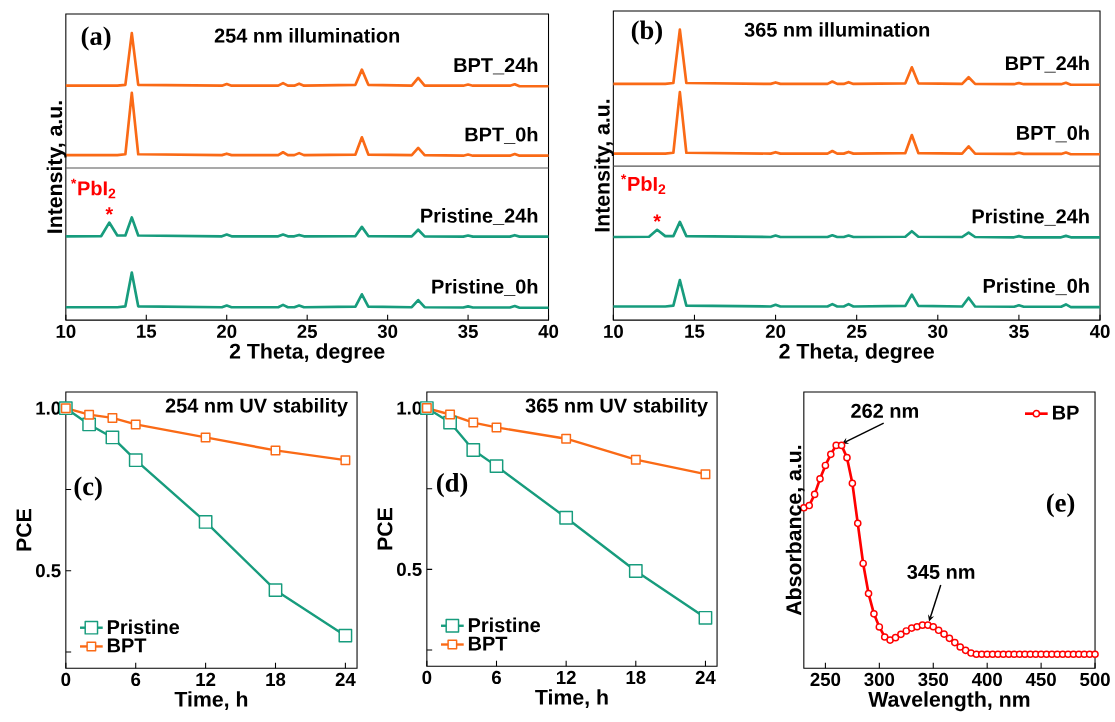 This screenshot has width=1115, height=722. What do you see at coordinates (825, 679) in the screenshot?
I see `x-tick-label: 250` at bounding box center [825, 679].